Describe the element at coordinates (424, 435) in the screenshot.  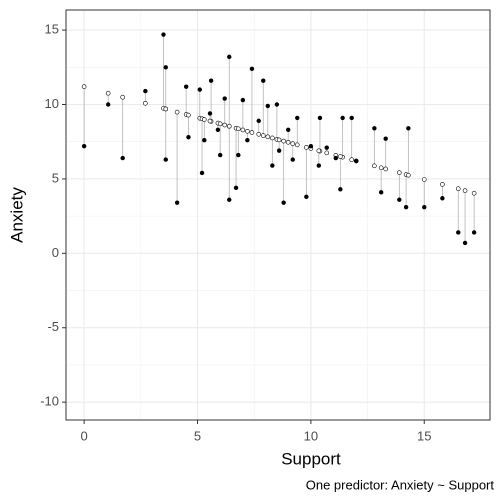
I see `x-tick-label: 15` at that location.